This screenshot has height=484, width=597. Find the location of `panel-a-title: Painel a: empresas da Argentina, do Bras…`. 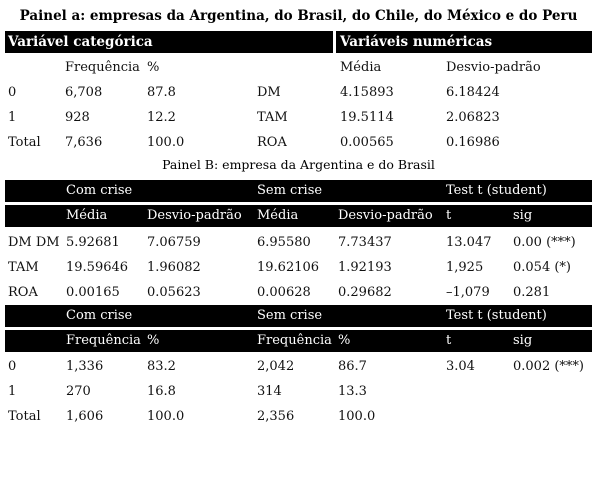

panel-a-title: Painel a: empresas da Argentina, do Bras… is located at coordinates (298, 16).